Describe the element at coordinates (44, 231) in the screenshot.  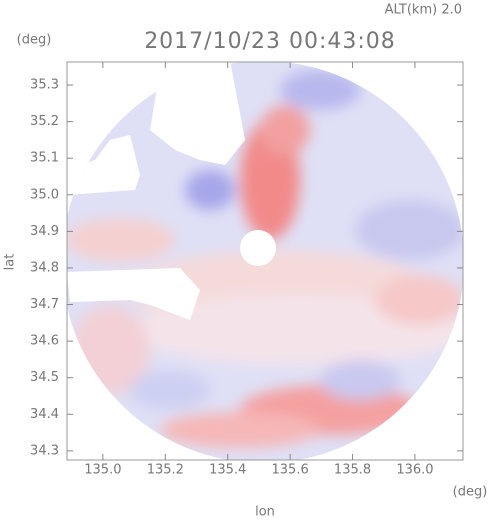
I see `y-tick-label: 34.9` at that location.